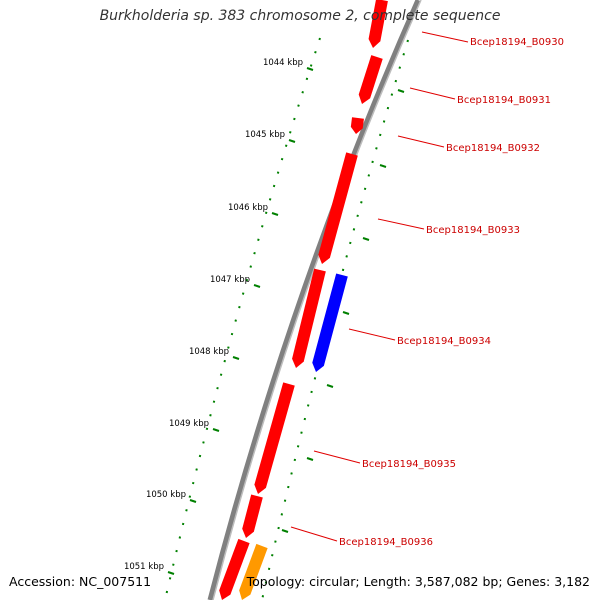 Image resolution: width=600 pixels, height=600 pixels. I want to click on scale-tick-label: 1045 kbp, so click(265, 135).